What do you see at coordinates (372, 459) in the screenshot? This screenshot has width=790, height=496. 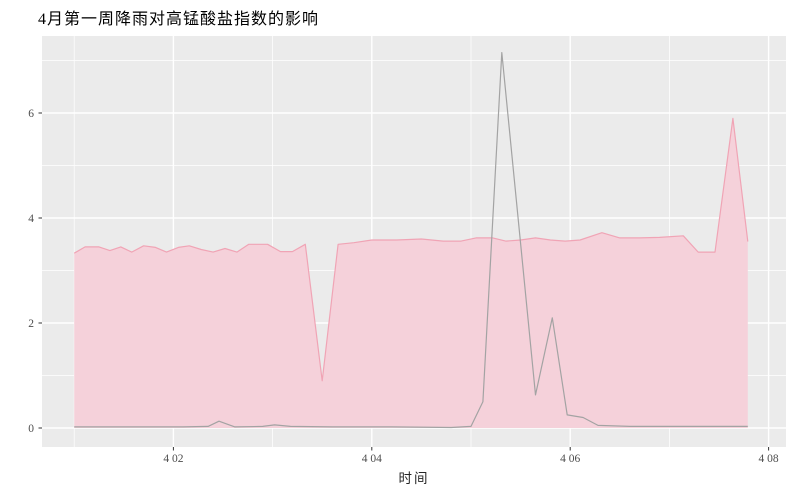 I see `x-tick-label: 4 04` at bounding box center [372, 459].